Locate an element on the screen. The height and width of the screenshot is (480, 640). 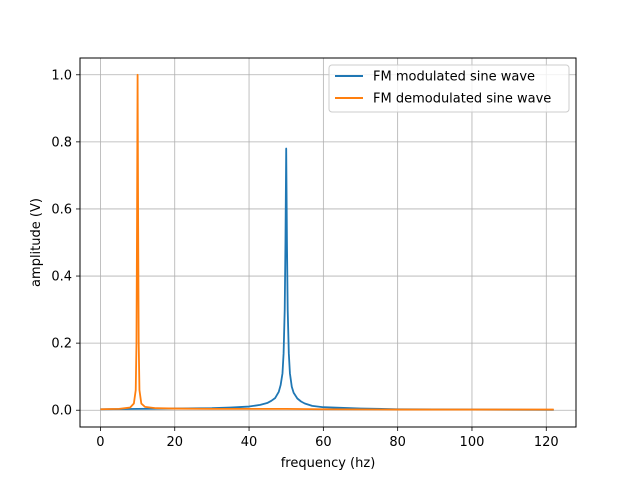
y-tick-label: 0.4 is located at coordinates (61, 277).